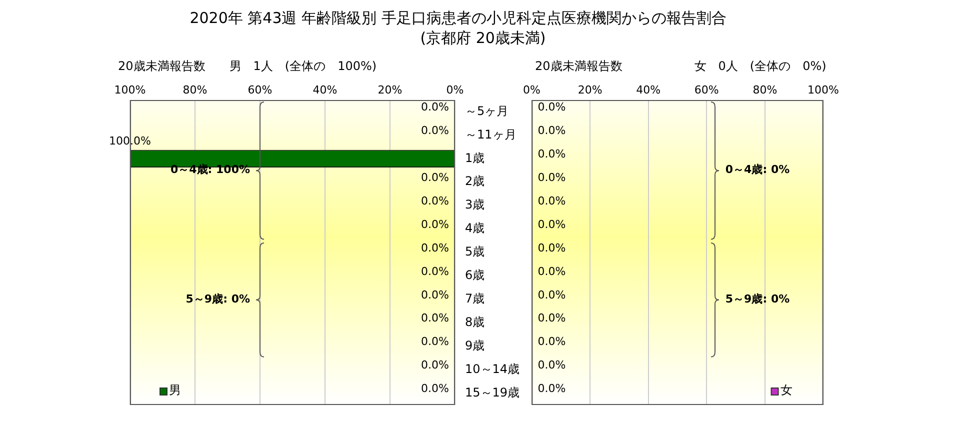 This screenshot has width=968, height=443. Describe the element at coordinates (475, 228) in the screenshot. I see `y-tick-label: 4歳` at that location.